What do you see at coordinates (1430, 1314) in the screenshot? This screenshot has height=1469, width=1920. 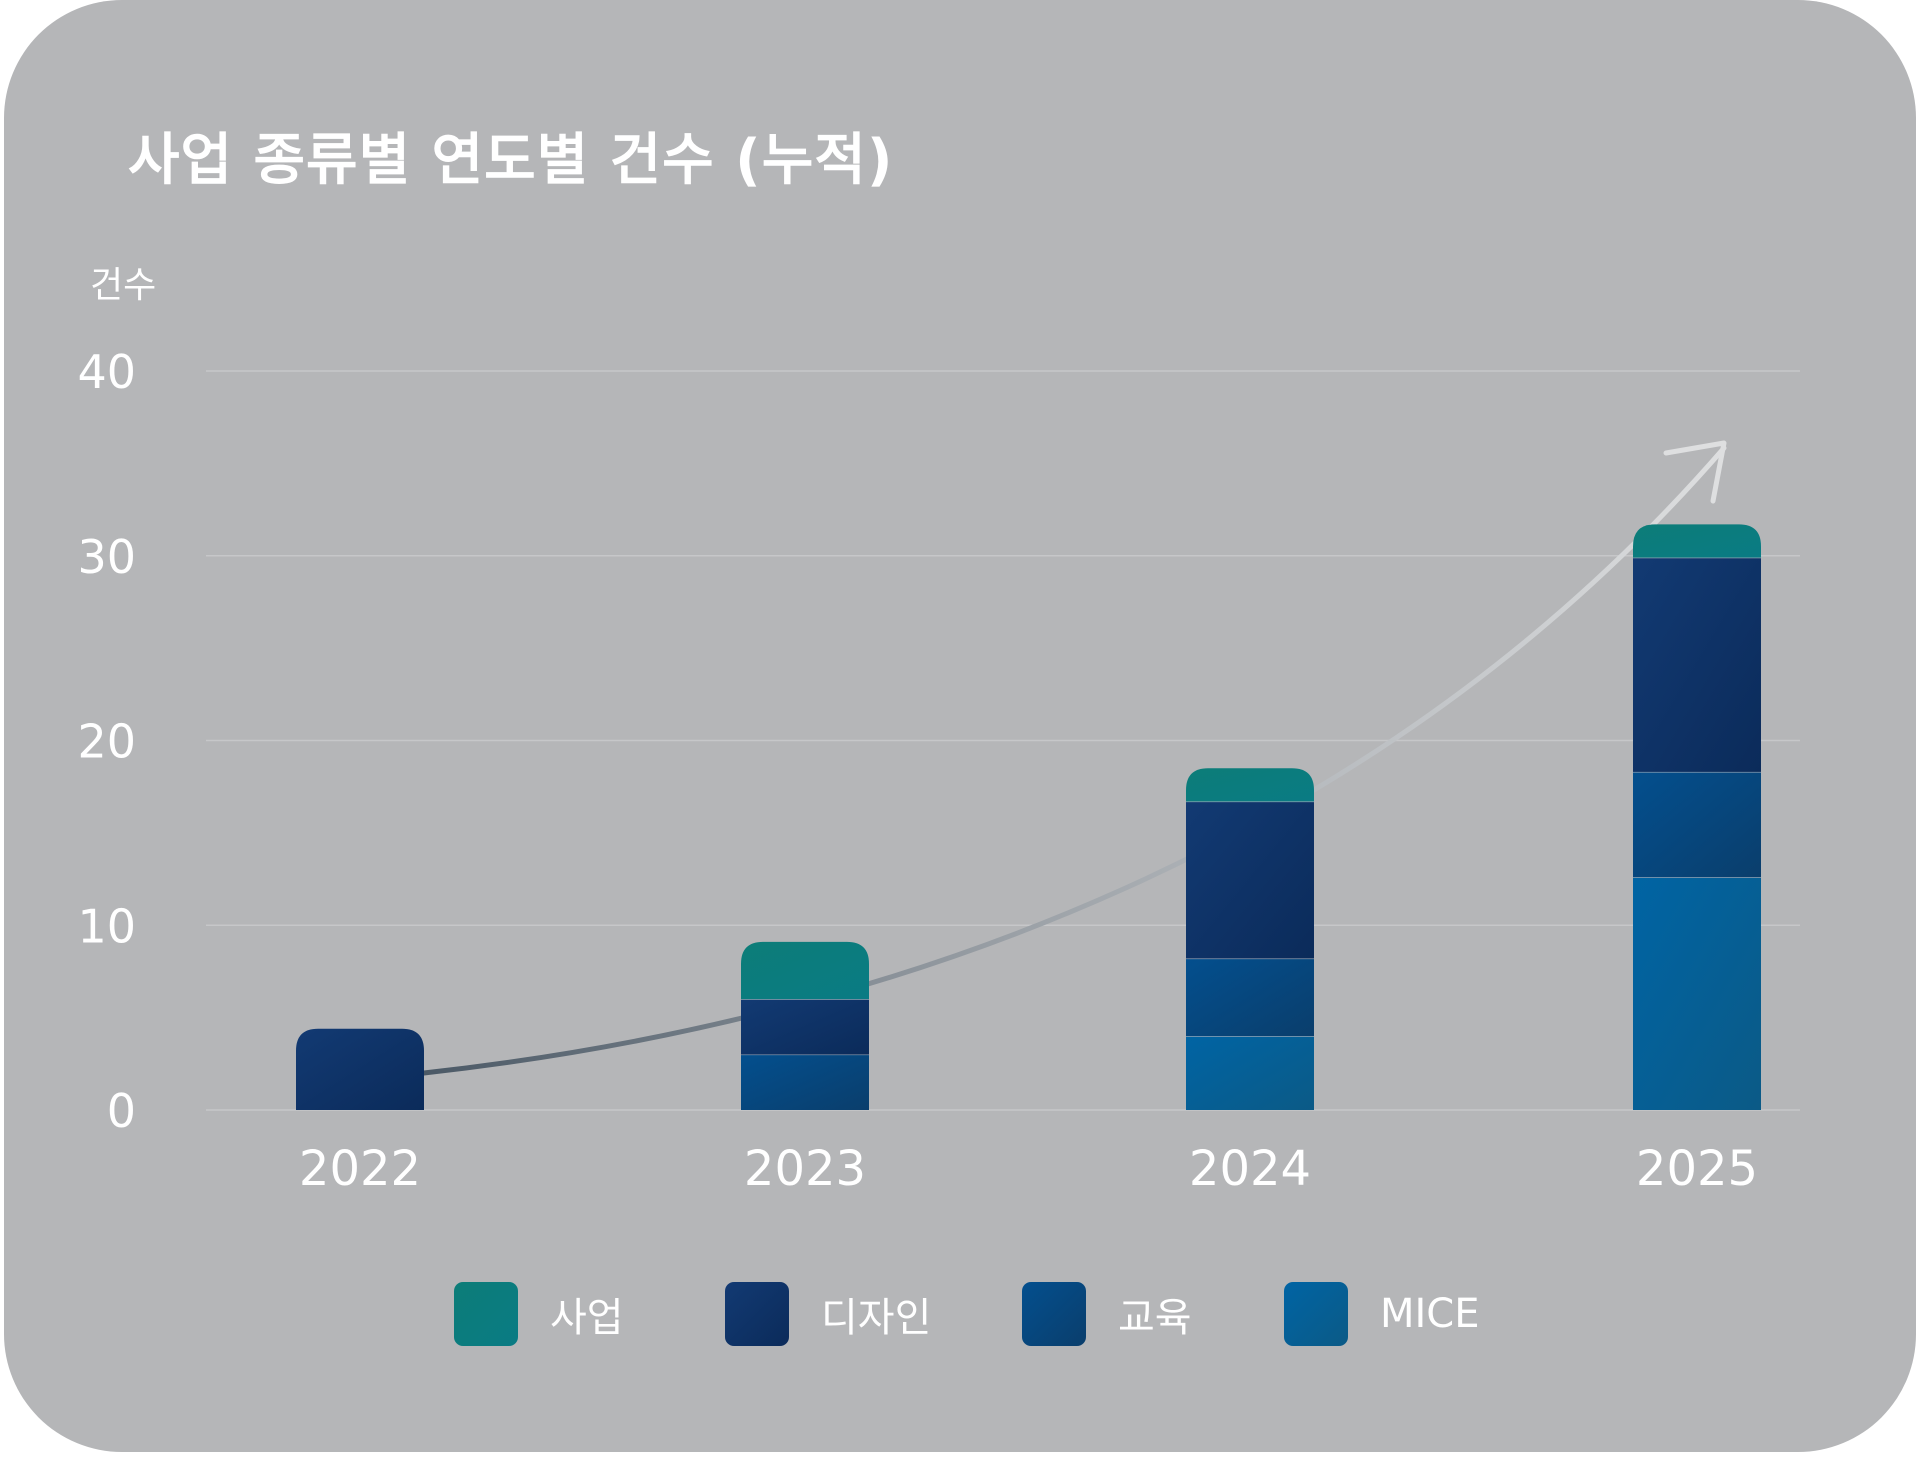 I see `legend-label: MICE` at bounding box center [1430, 1314].